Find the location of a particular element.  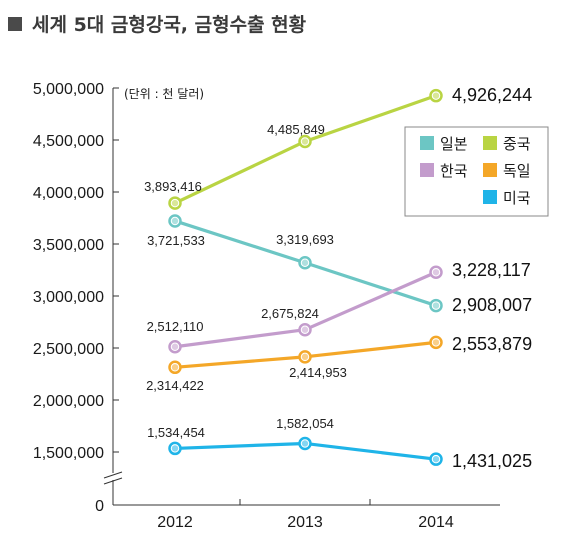

legend-label: 한국 is located at coordinates (454, 171).